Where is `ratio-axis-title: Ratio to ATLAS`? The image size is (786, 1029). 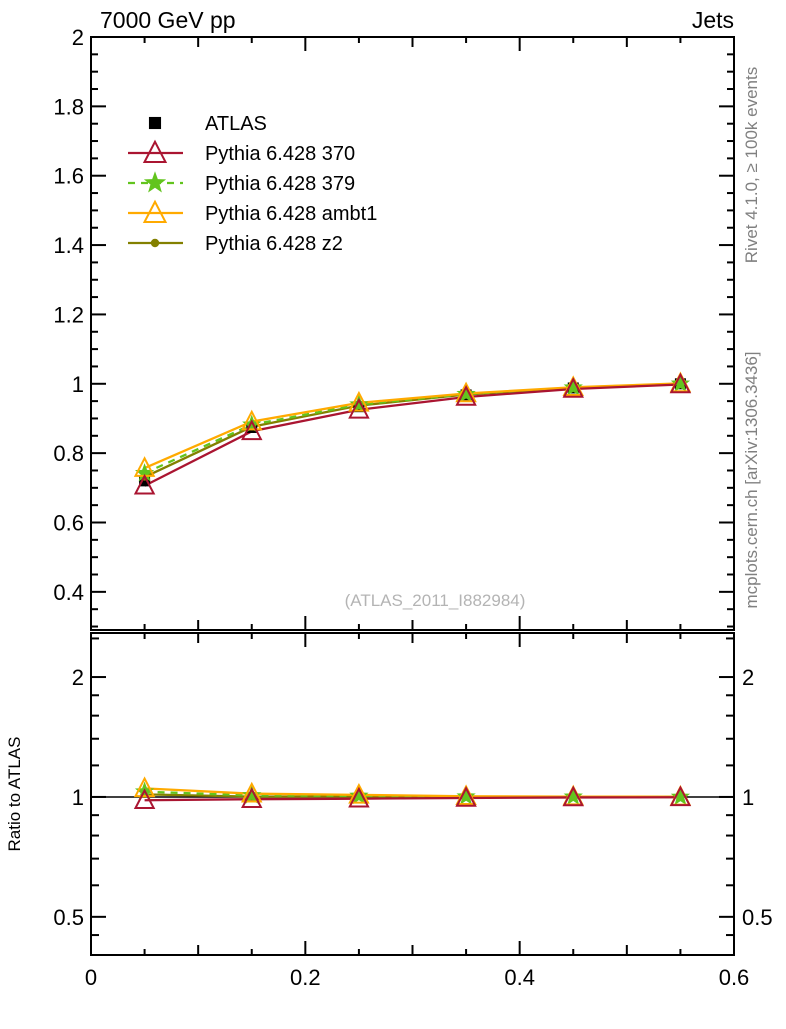
ratio-axis-title: Ratio to ATLAS is located at coordinates (14, 794).